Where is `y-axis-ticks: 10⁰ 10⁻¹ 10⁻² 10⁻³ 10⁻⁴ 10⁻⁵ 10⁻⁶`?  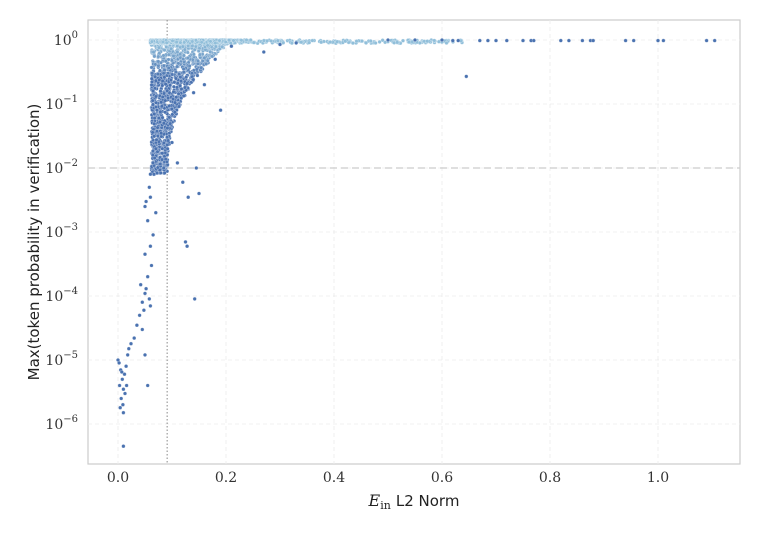
y-axis-ticks: 10⁰ 10⁻¹ 10⁻² 10⁻³ 10⁻⁴ 10⁻⁵ 10⁻⁶ is located at coordinates (61, 231).